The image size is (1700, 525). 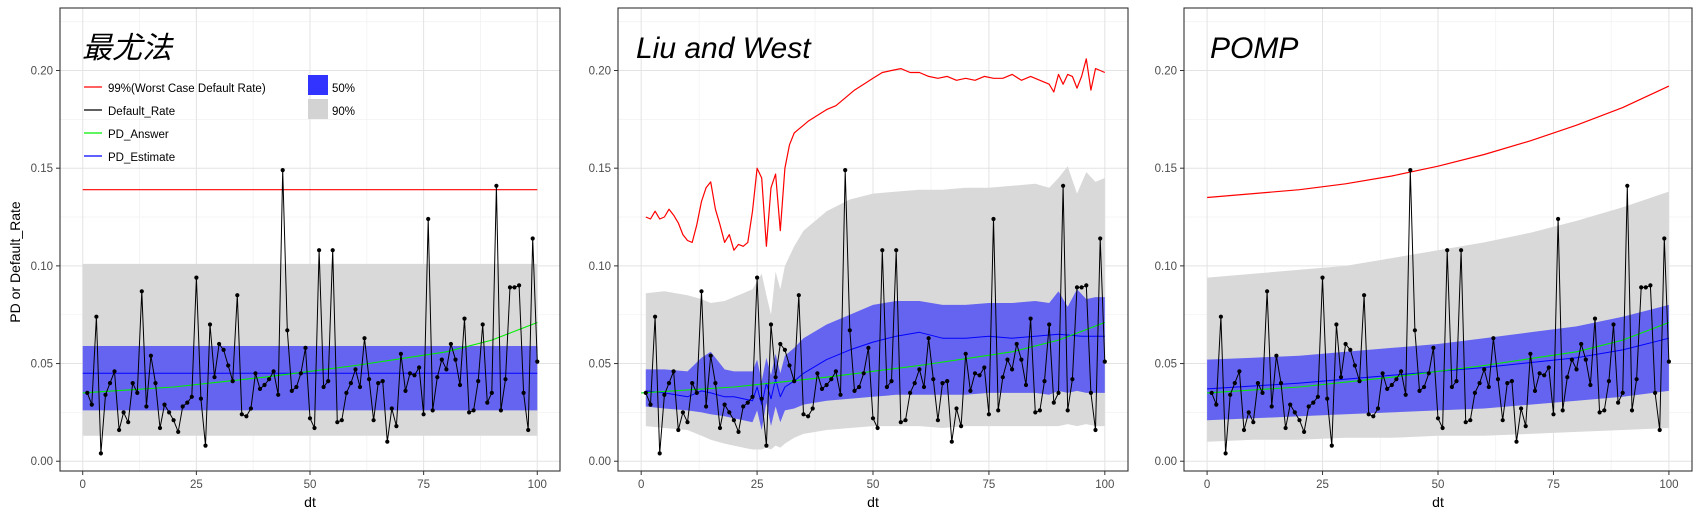 What do you see at coordinates (83, 485) in the screenshot?
I see `x-tick-label: 0` at bounding box center [83, 485].